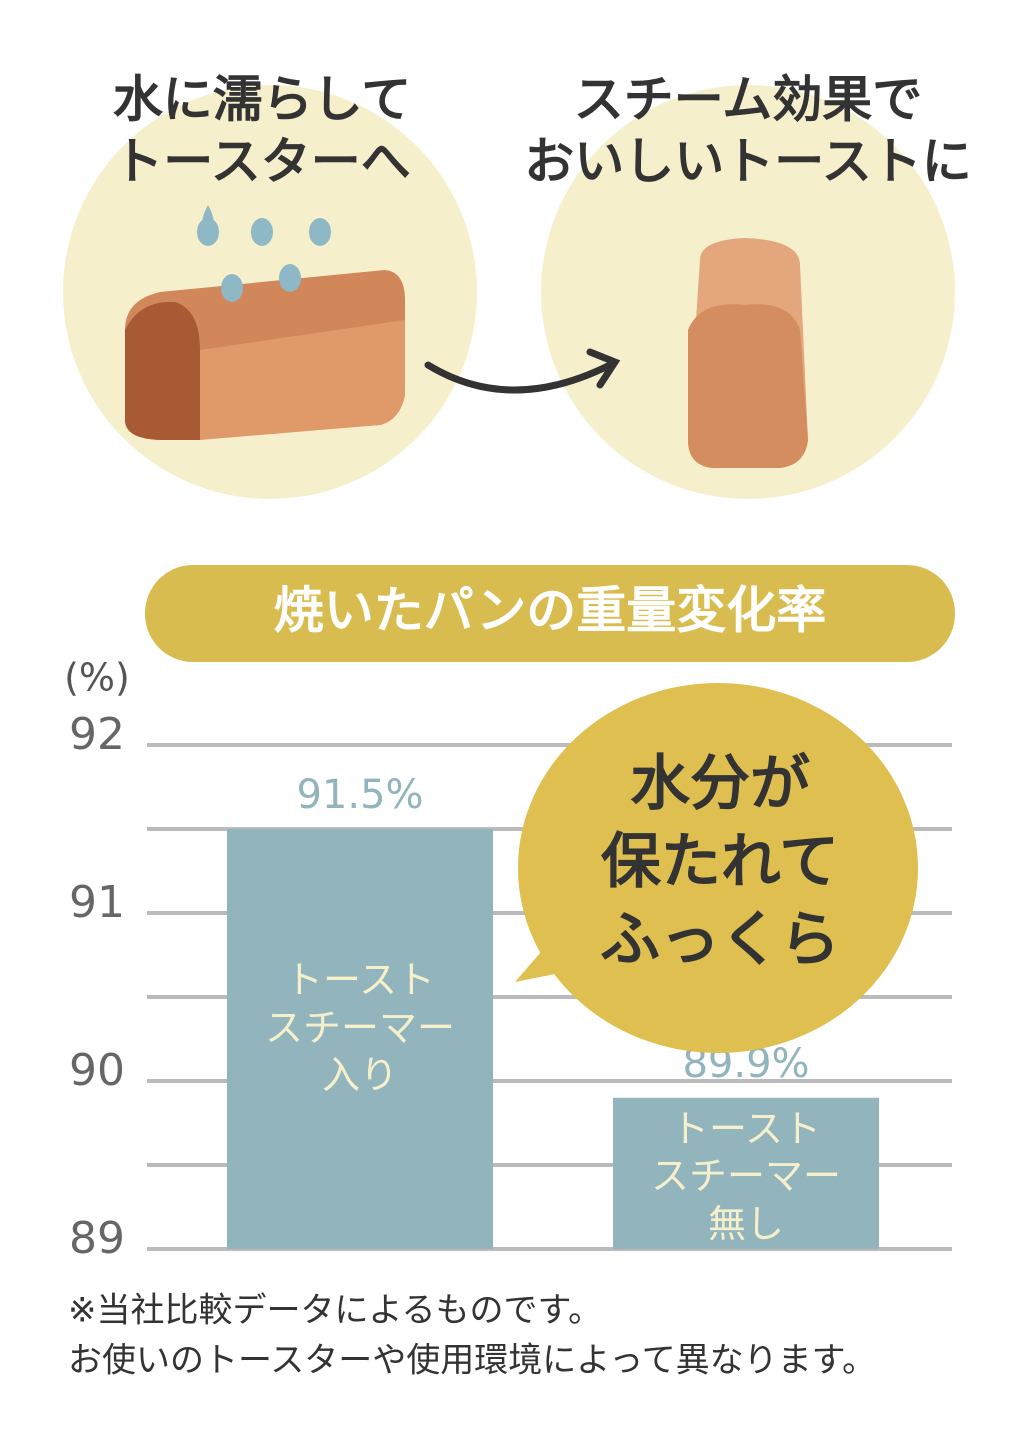 Image resolution: width=1024 pixels, height=1444 pixels. What do you see at coordinates (519, 377) in the screenshot?
I see `arrow` at bounding box center [519, 377].